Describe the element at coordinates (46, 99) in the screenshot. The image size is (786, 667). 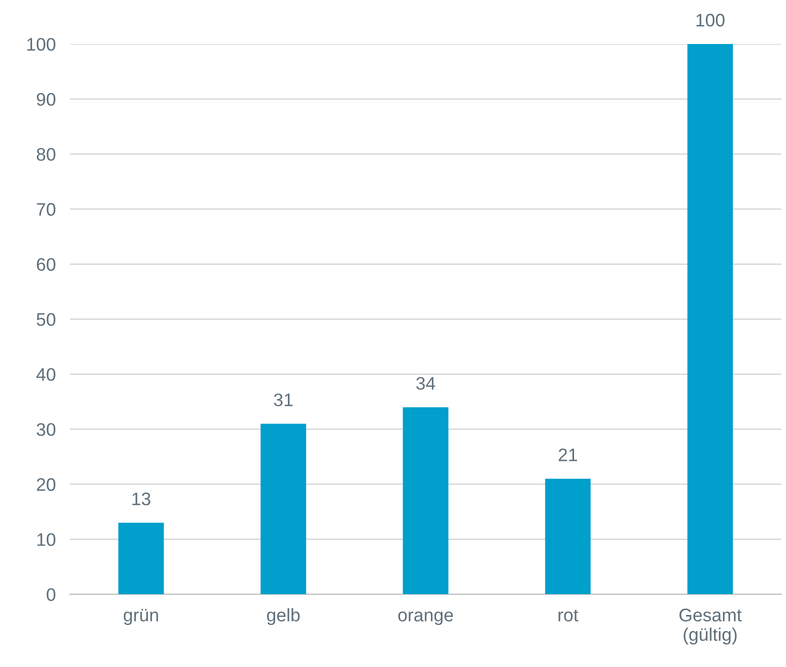
I see `y-tick-label: 90` at that location.